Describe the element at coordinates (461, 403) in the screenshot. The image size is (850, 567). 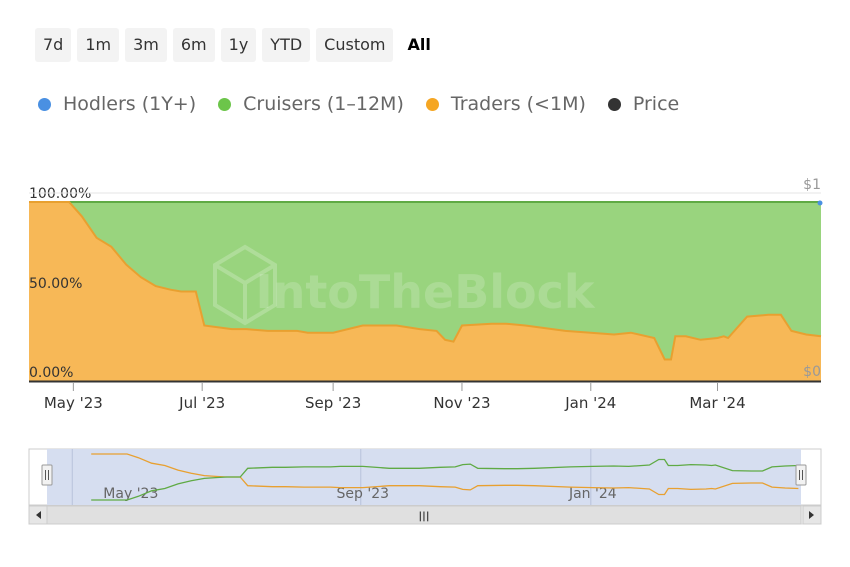
I see `x-tick-label: Nov '23` at that location.